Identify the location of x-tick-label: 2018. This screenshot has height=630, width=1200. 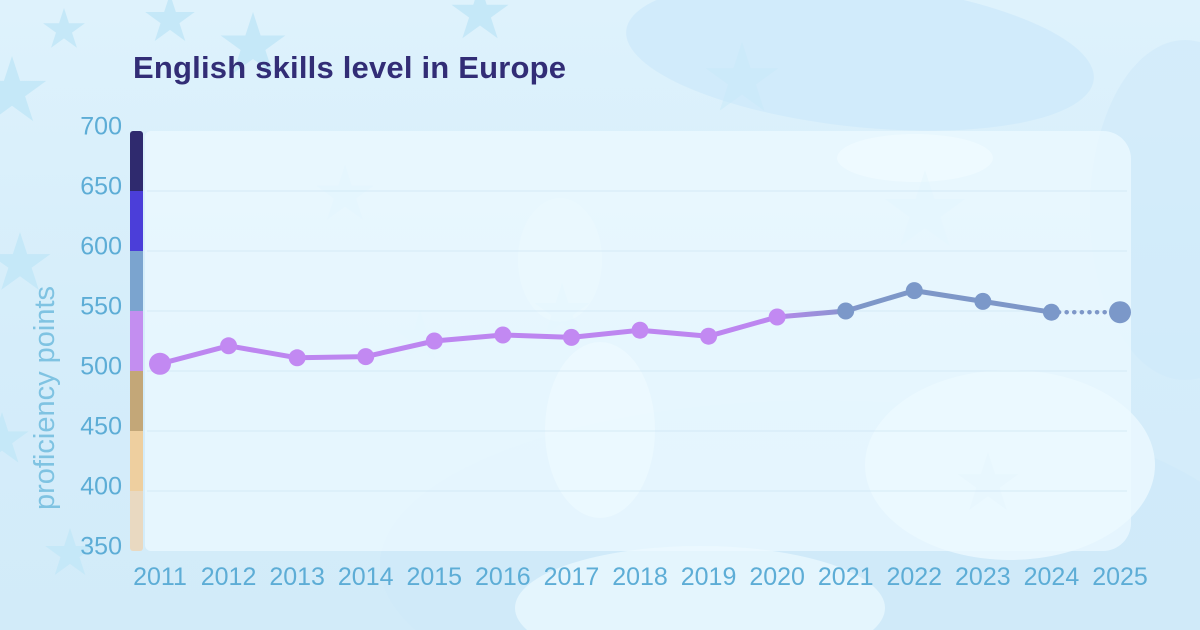
(640, 577).